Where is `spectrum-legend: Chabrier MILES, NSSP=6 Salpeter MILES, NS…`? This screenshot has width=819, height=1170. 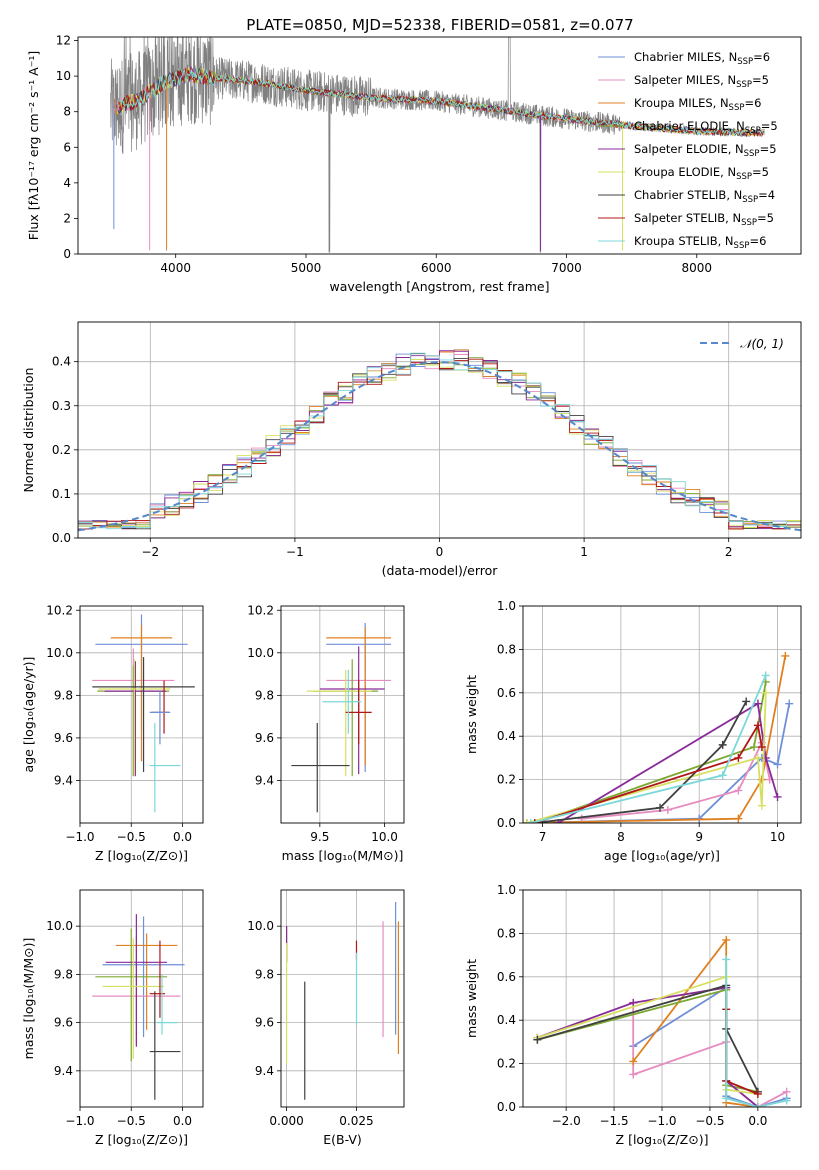
spectrum-legend: Chabrier MILES, NSSP=6 Salpeter MILES, NS… is located at coordinates (688, 150).